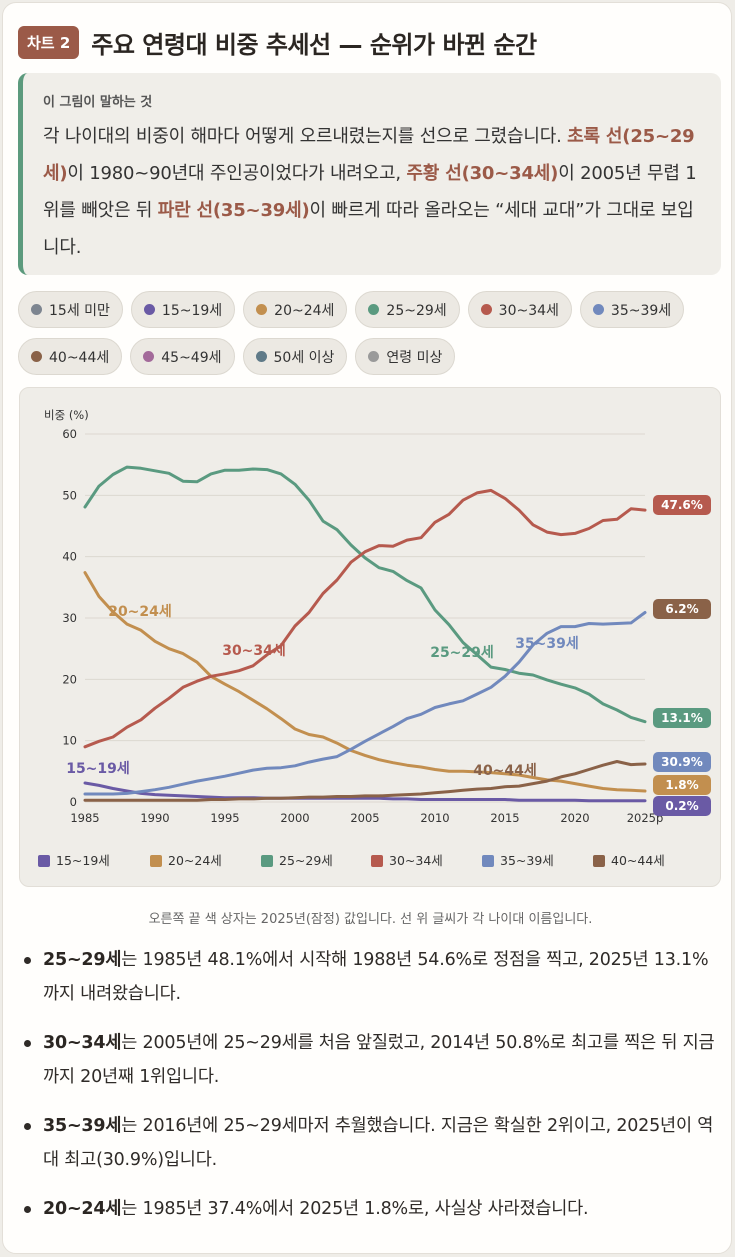  What do you see at coordinates (434, 818) in the screenshot?
I see `x-tick-label: 2010` at bounding box center [434, 818].